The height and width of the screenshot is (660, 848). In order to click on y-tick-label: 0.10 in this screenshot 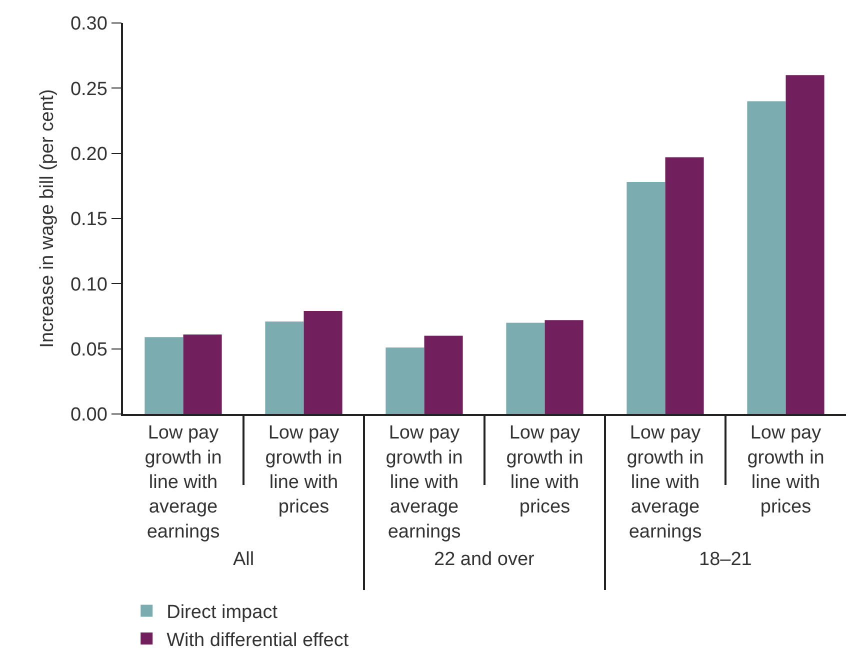, I will do `click(89, 285)`.